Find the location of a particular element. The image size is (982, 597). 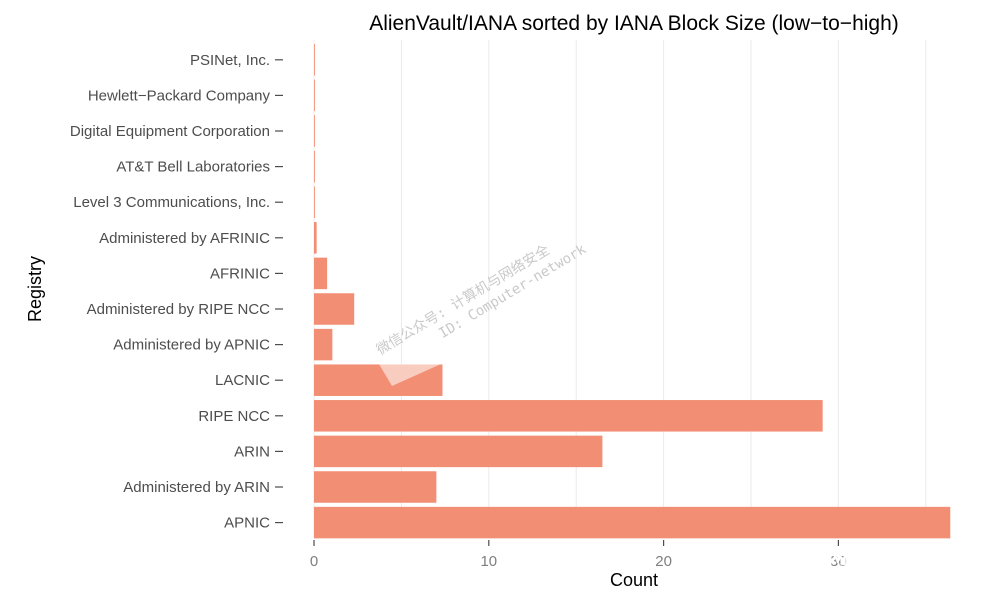

watermark-brand: 计算机与网络安全 is located at coordinates (828, 556).